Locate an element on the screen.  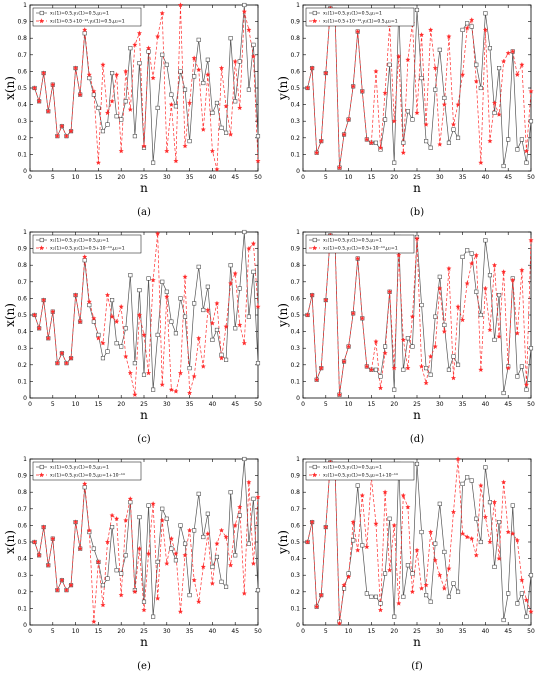
panel-label: (e) is located at coordinates (144, 666).